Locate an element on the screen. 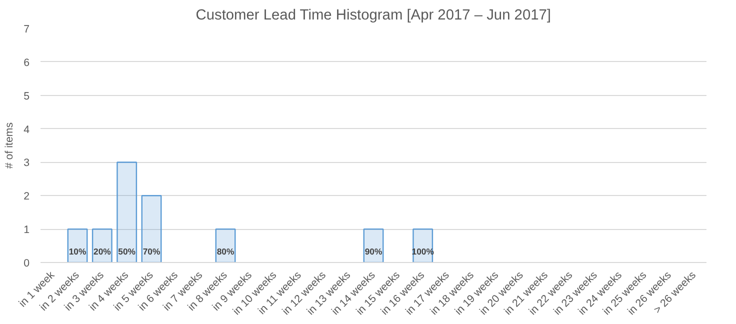 This screenshot has height=324, width=736. y-tick-label: 7 is located at coordinates (27, 30).